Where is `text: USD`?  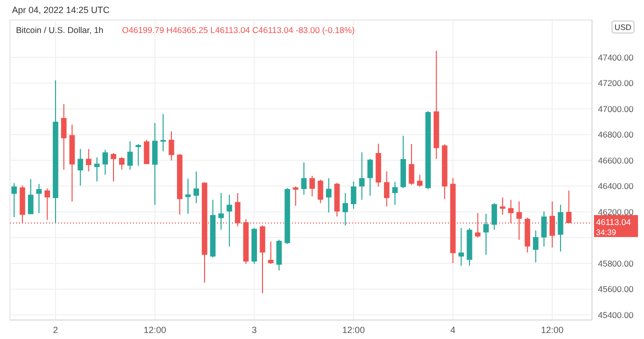 text: USD is located at coordinates (623, 27).